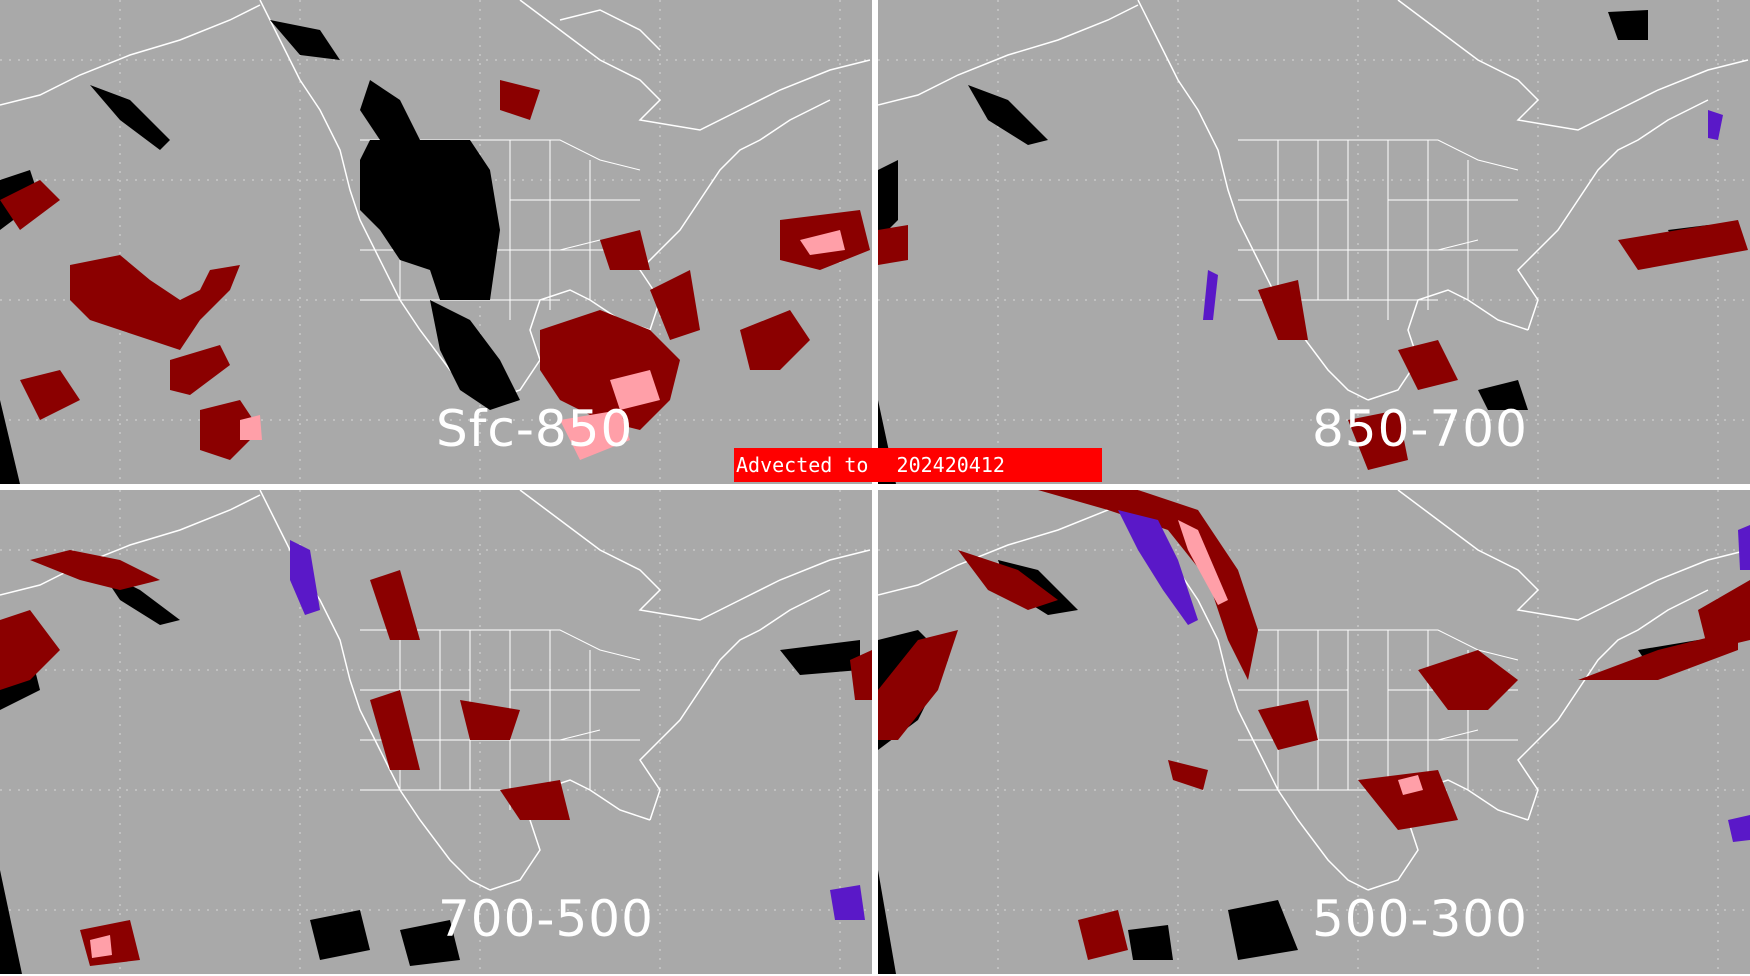 This screenshot has width=1750, height=976. Describe the element at coordinates (1420, 429) in the screenshot. I see `layer-label-850-700: 850-700` at that location.